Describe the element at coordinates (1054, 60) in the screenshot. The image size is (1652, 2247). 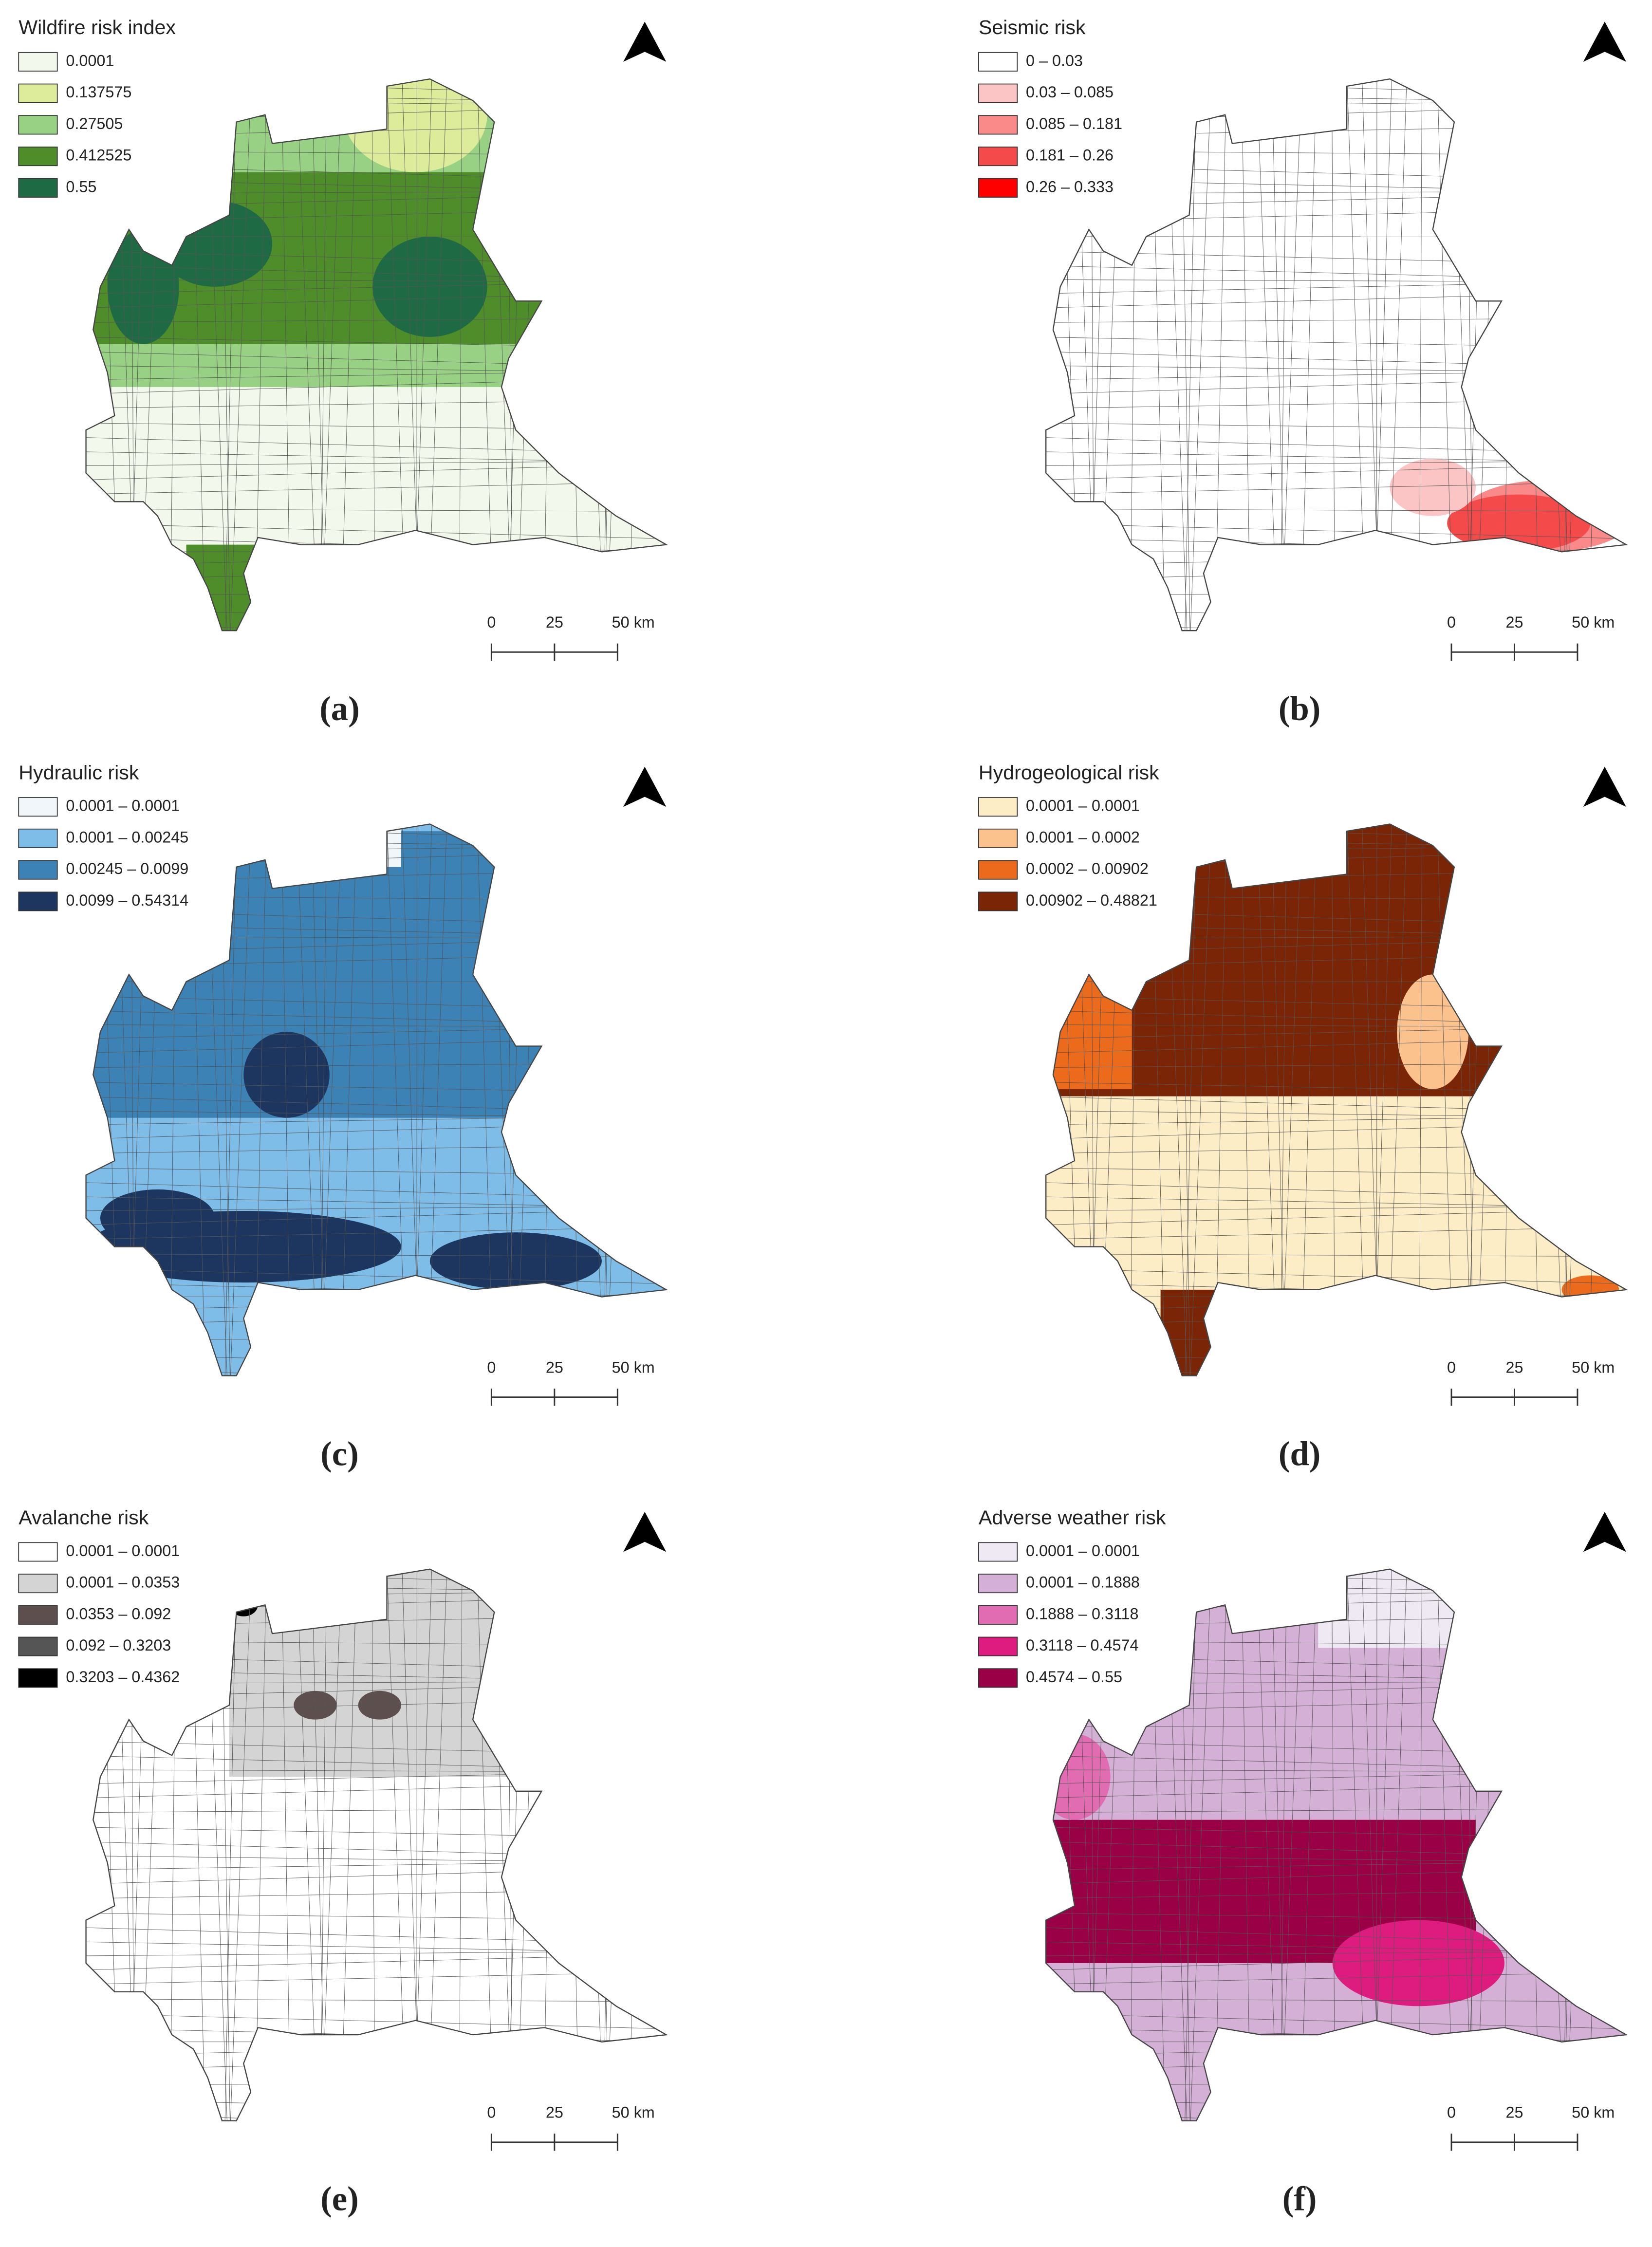
I see `legend-label: 0 – 0.03` at that location.